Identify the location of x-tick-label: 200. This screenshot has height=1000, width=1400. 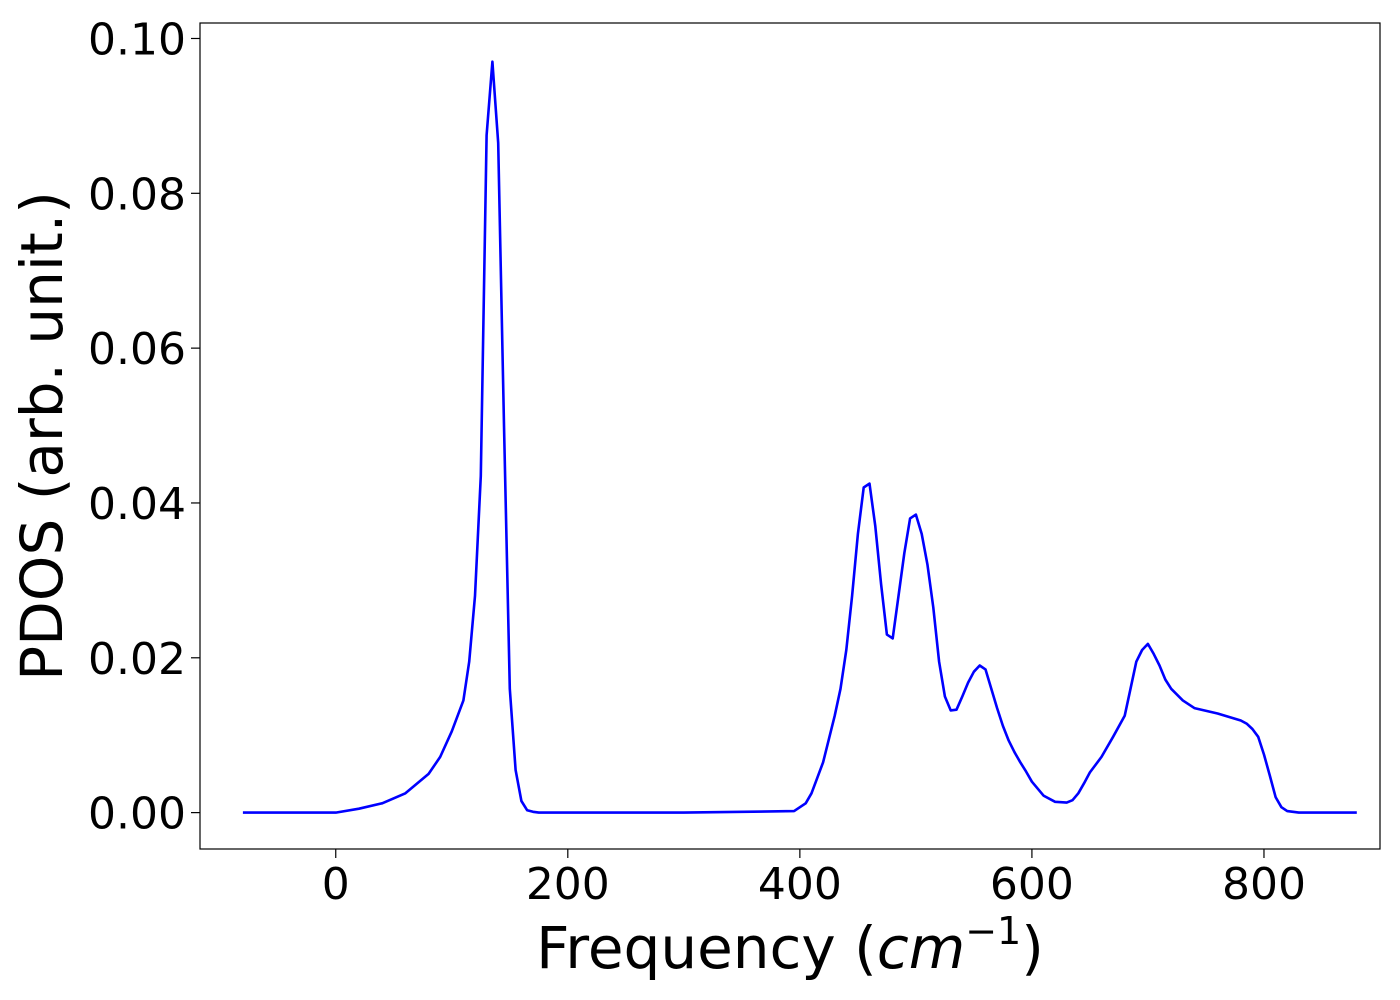
(568, 884).